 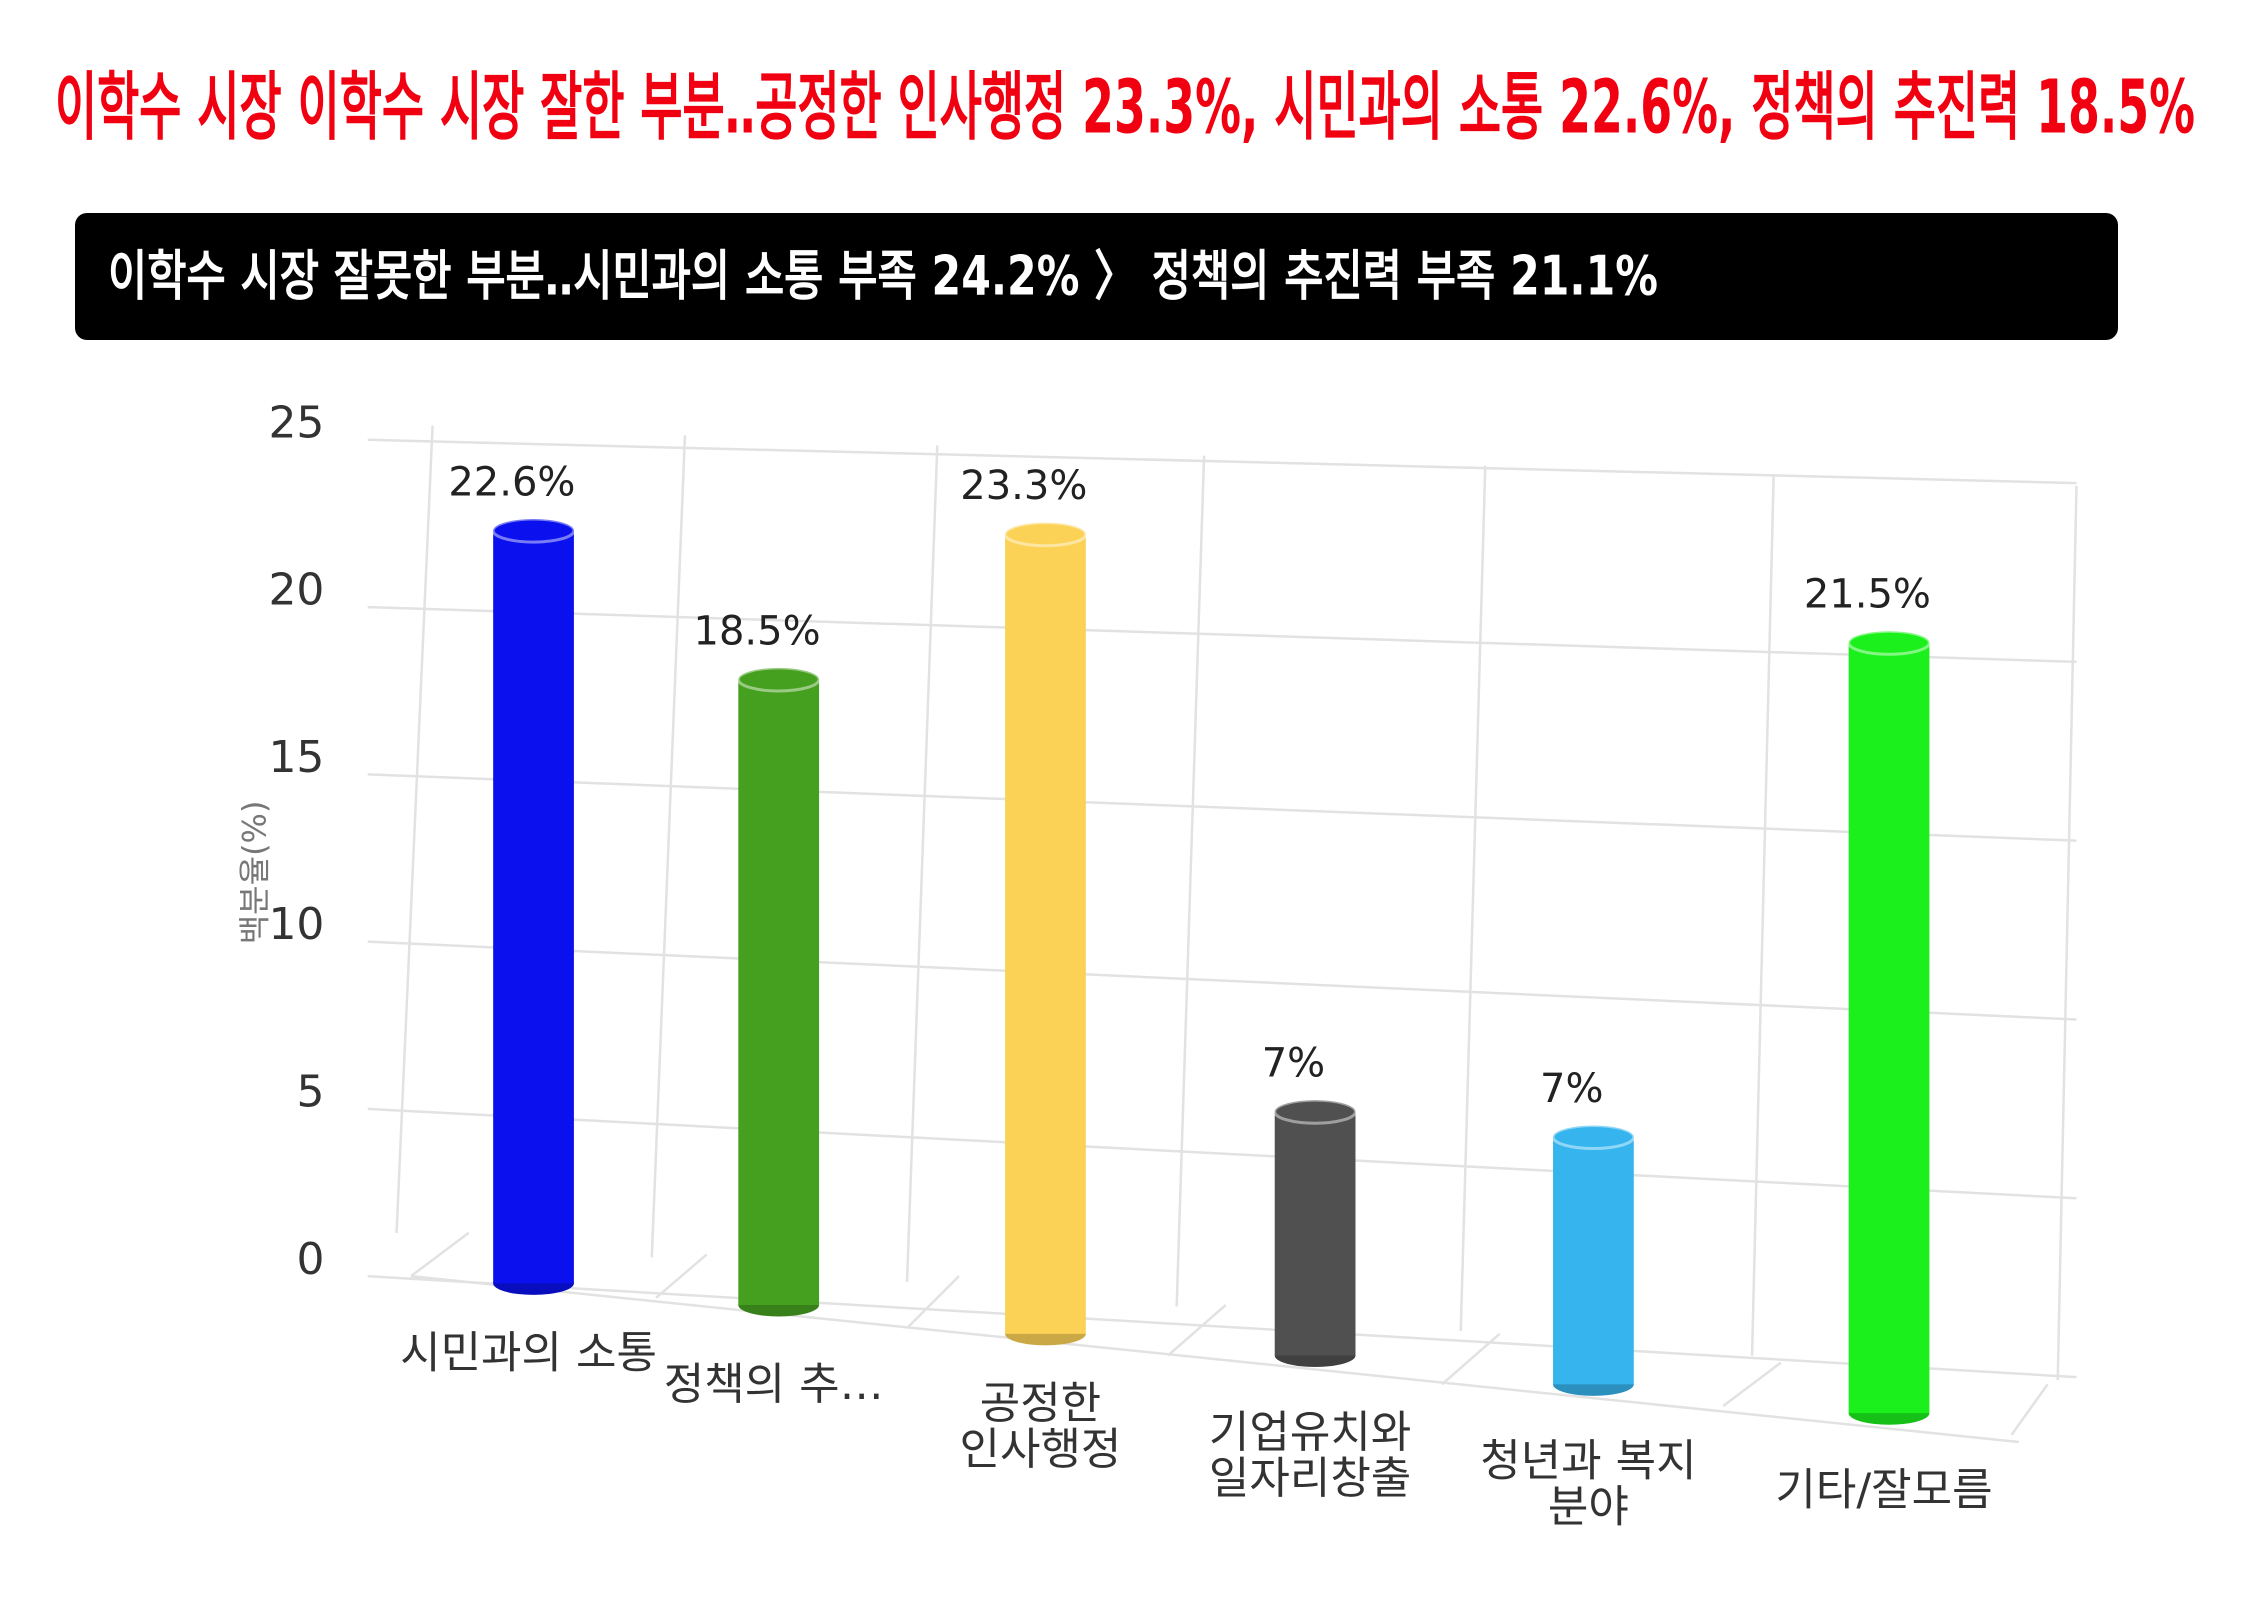 What do you see at coordinates (310, 1091) in the screenshot?
I see `y-tick-label: 5` at bounding box center [310, 1091].